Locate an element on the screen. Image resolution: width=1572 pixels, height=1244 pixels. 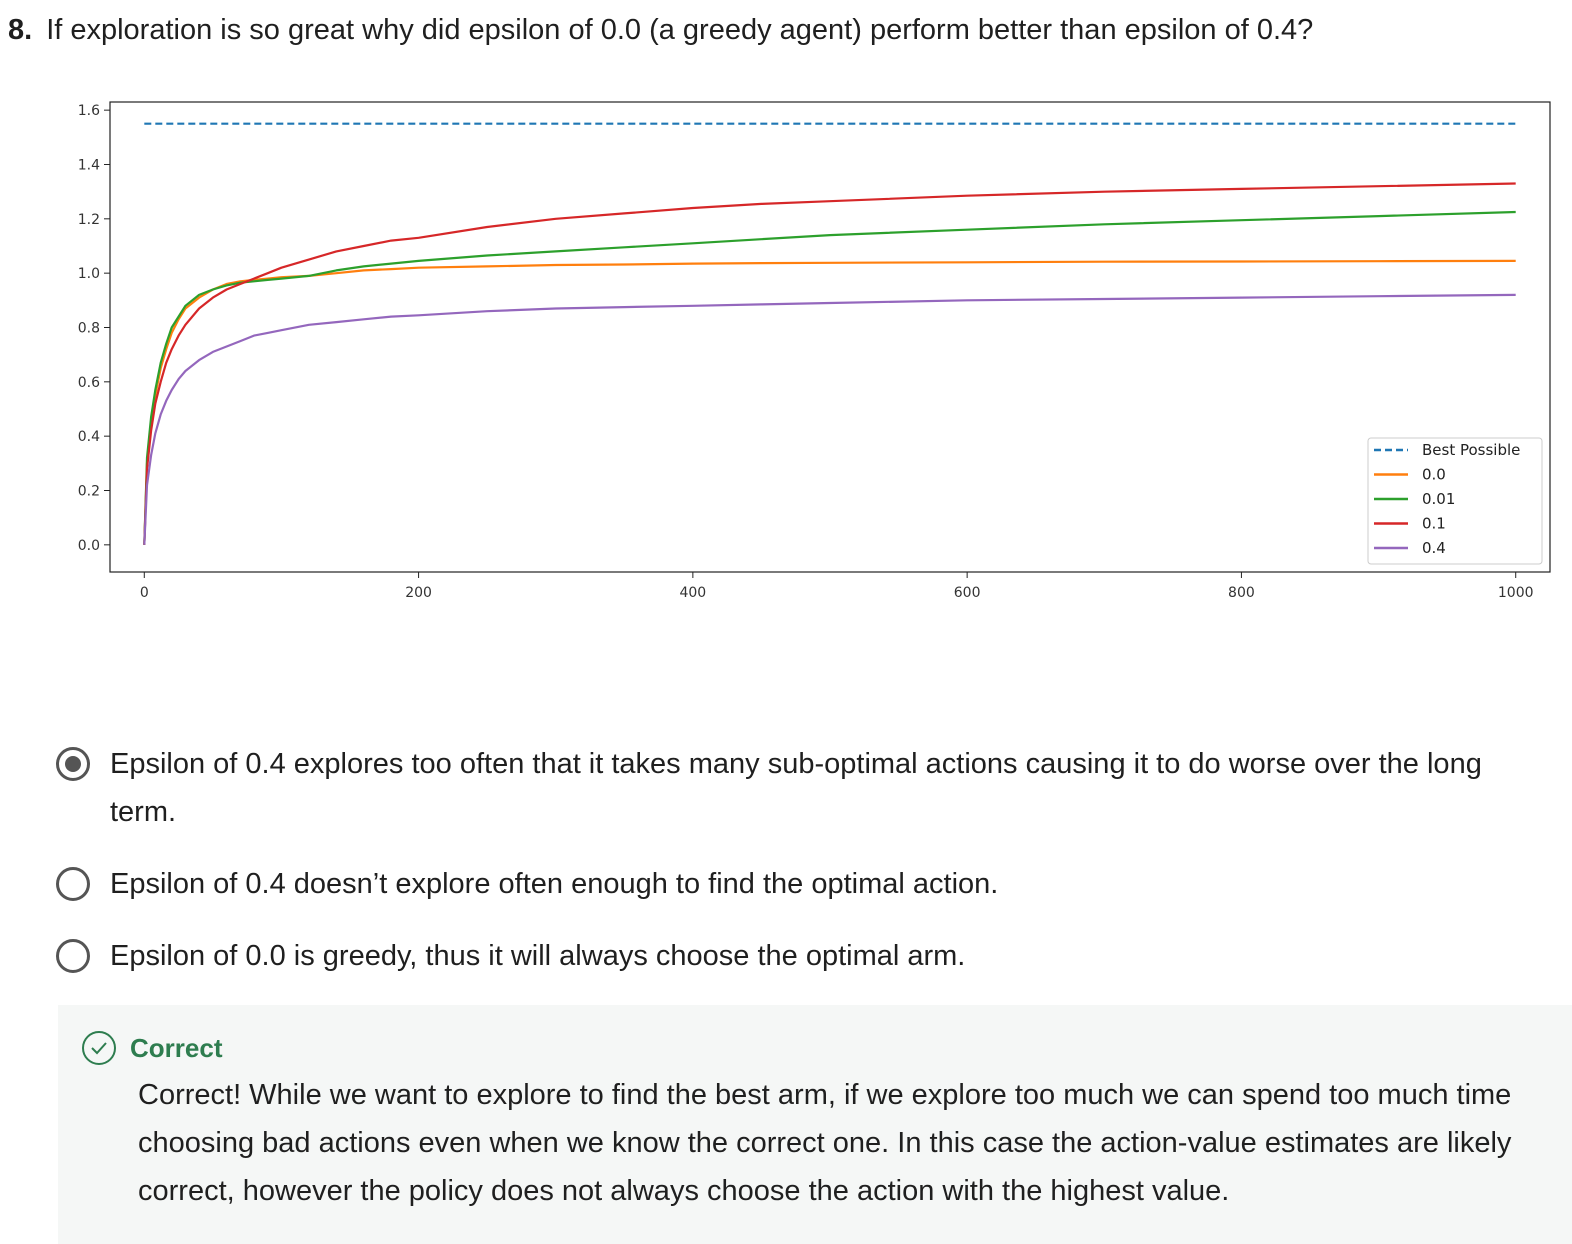
legend-box is located at coordinates (1455, 501).